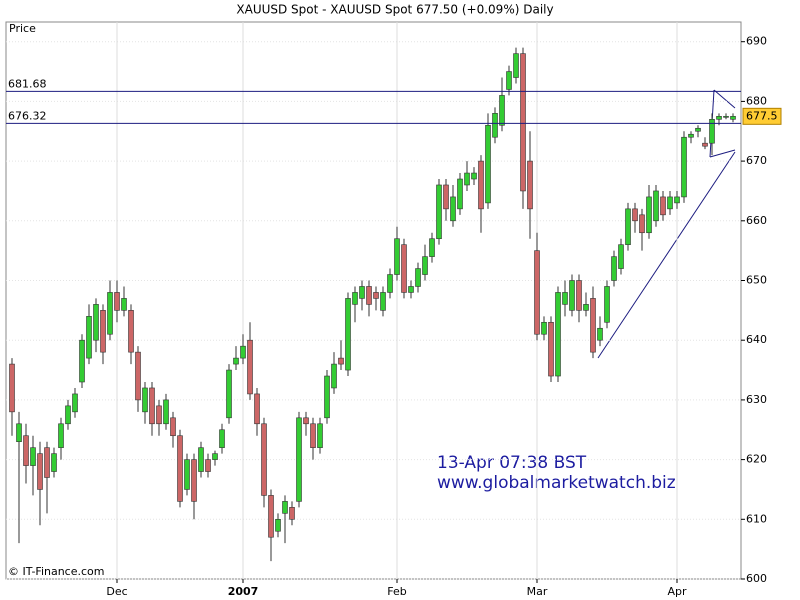 Image resolution: width=800 pixels, height=600 pixels. I want to click on y-tick-label: 610, so click(756, 518).